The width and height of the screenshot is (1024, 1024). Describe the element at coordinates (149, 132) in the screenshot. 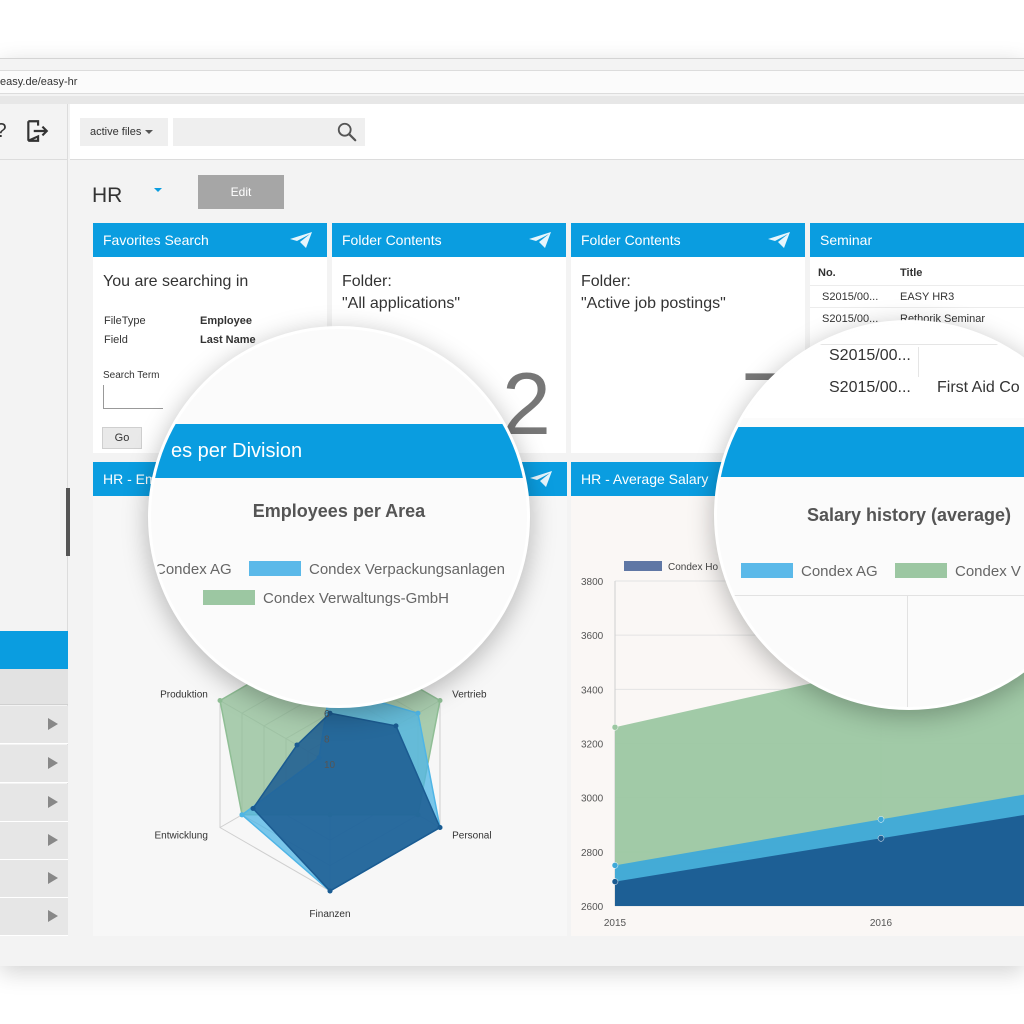

I see `chevron-down-icon` at that location.